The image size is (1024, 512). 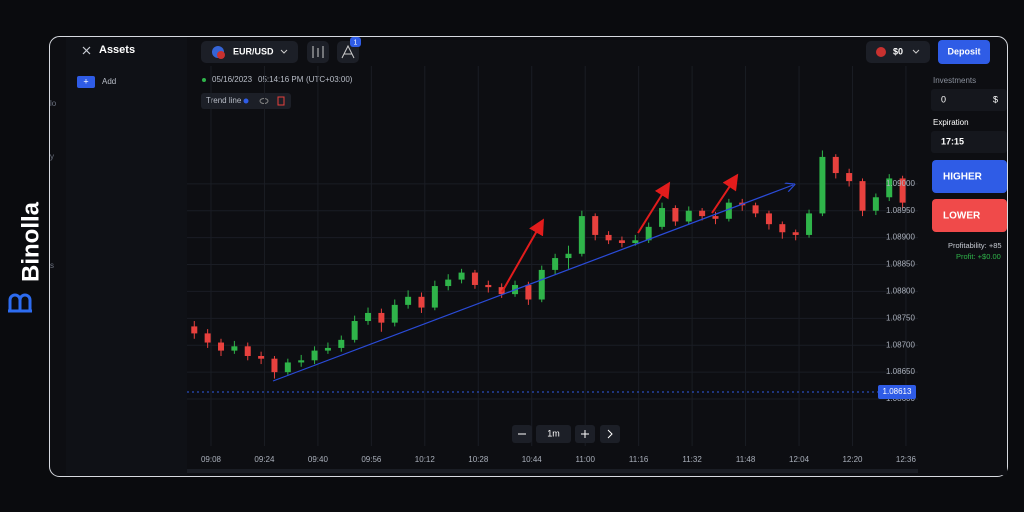 I want to click on badge-count: 1, so click(x=356, y=42).